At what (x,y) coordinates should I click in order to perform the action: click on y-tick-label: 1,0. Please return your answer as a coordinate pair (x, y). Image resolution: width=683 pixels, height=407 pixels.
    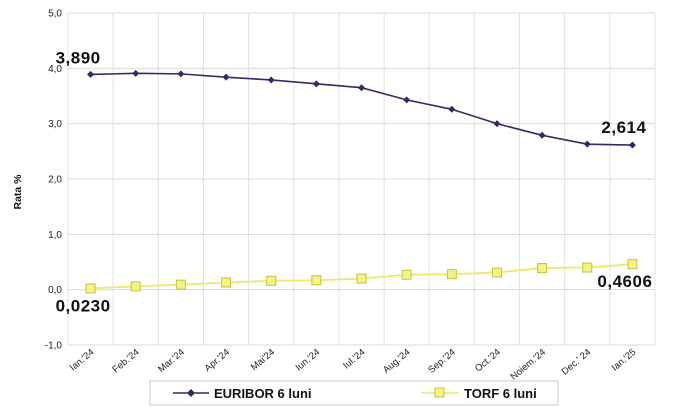
    Looking at the image, I should click on (55, 235).